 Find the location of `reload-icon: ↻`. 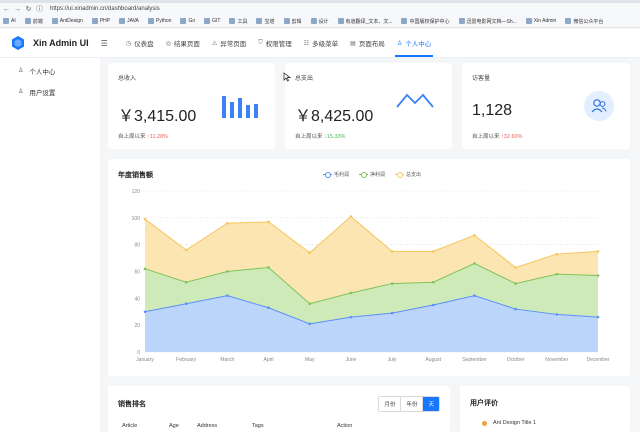

reload-icon: ↻ is located at coordinates (28, 9).